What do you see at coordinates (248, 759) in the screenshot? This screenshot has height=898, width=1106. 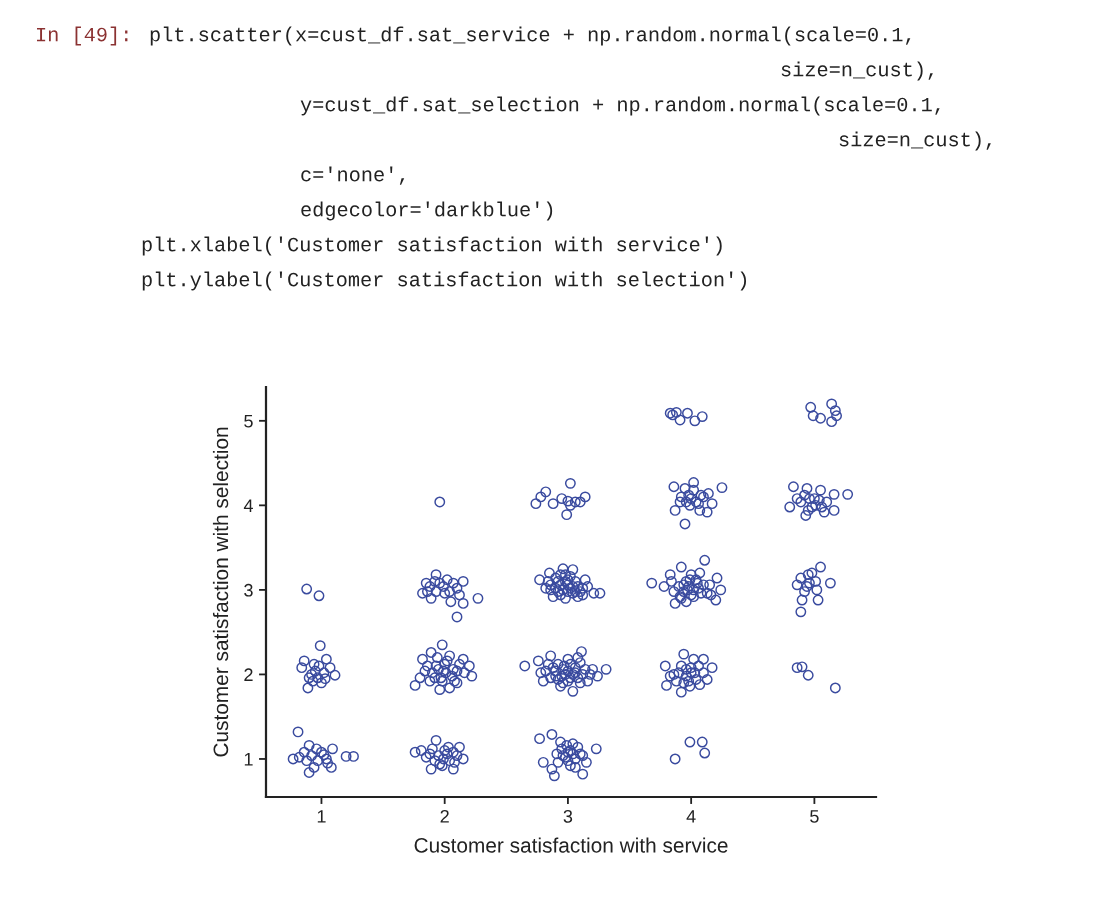 I see `y-tick-label: 1` at bounding box center [248, 759].